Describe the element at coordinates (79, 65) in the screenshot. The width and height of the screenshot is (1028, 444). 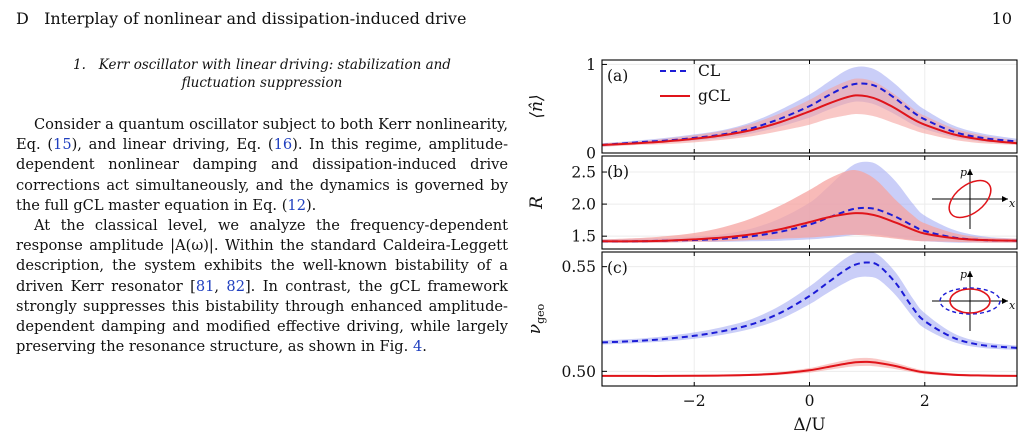
I see `subsection-number: 1.` at that location.